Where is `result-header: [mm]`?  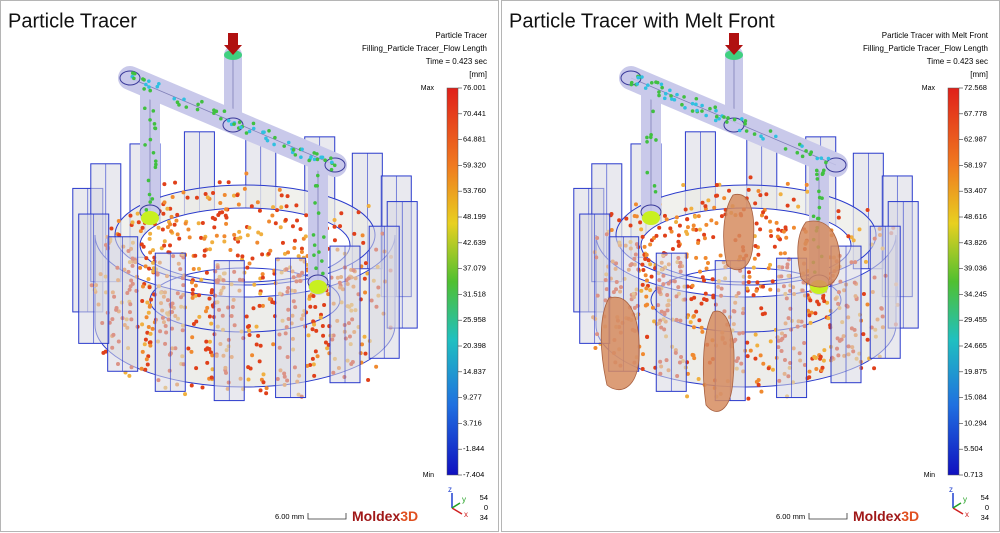 result-header: [mm] is located at coordinates (478, 74).